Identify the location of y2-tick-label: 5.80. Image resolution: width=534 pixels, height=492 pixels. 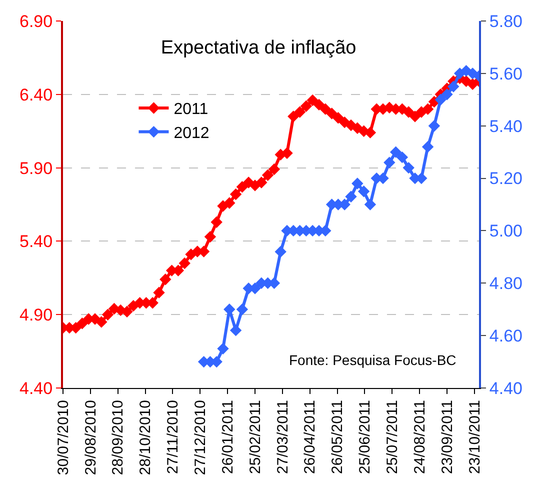
(505, 21).